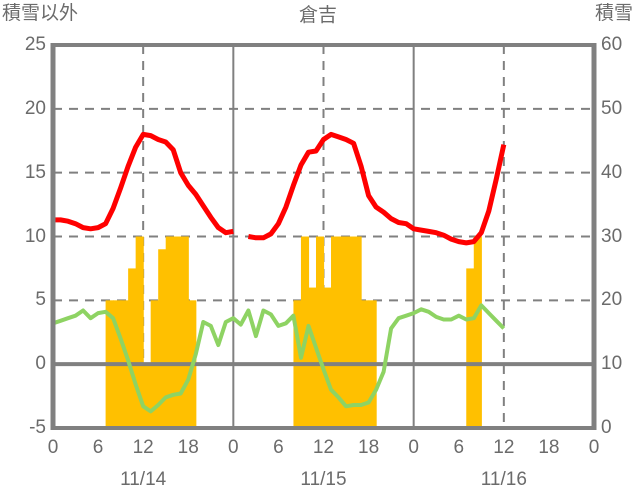 The width and height of the screenshot is (636, 501). I want to click on y-axis-right-tick: 30, so click(612, 236).